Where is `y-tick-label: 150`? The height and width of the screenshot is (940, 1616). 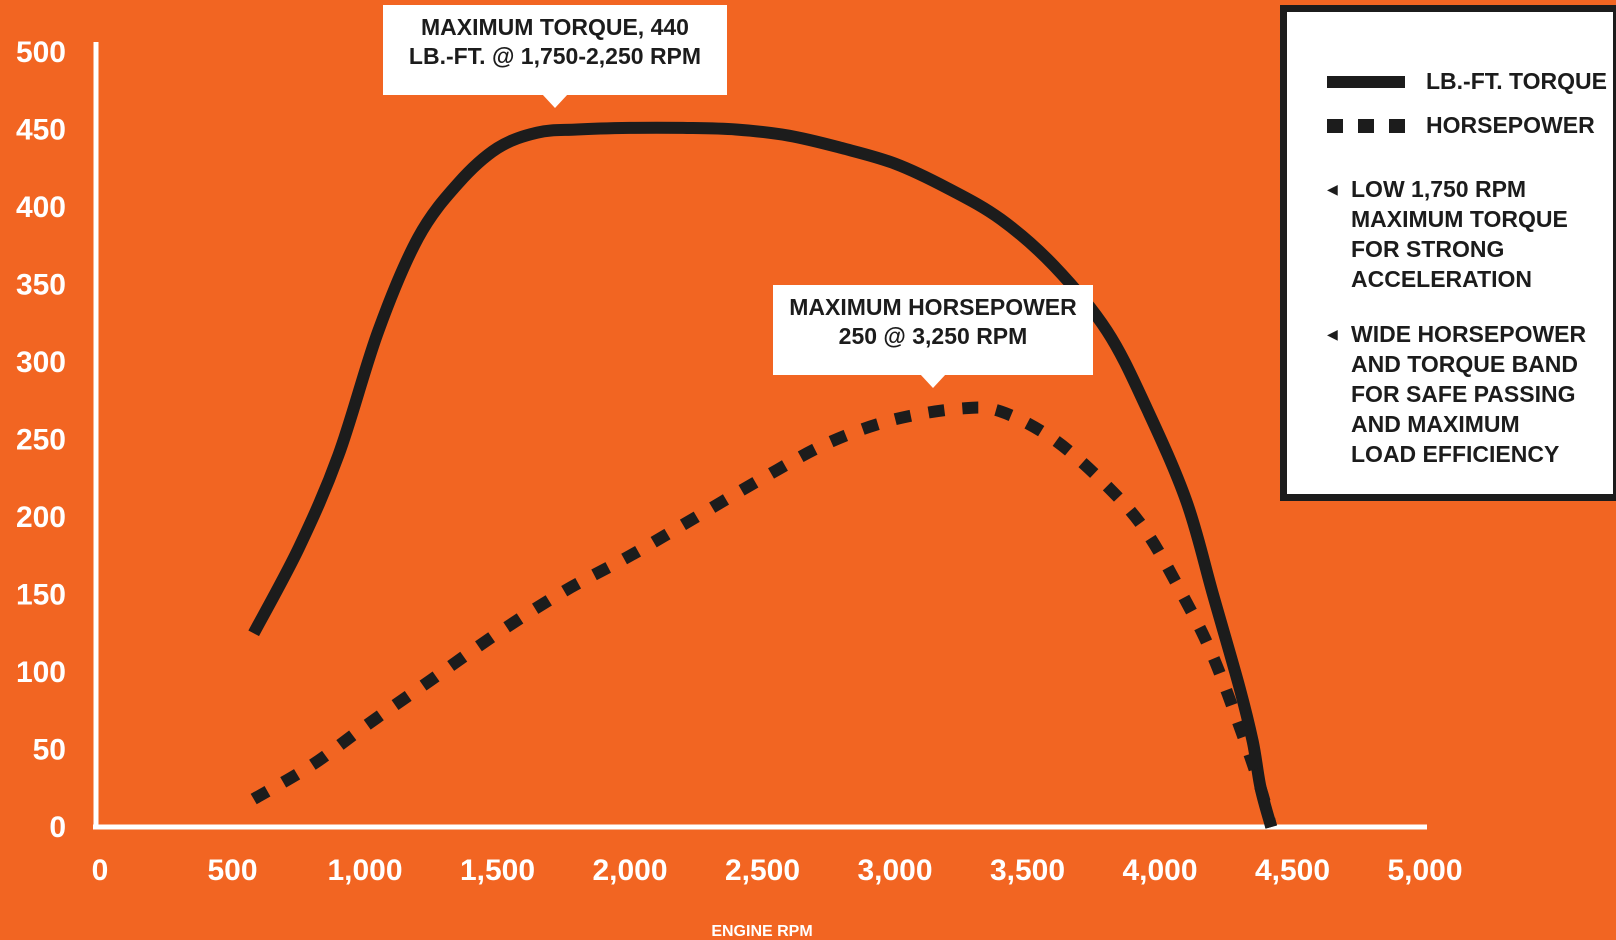 y-tick-label: 150 is located at coordinates (41, 595).